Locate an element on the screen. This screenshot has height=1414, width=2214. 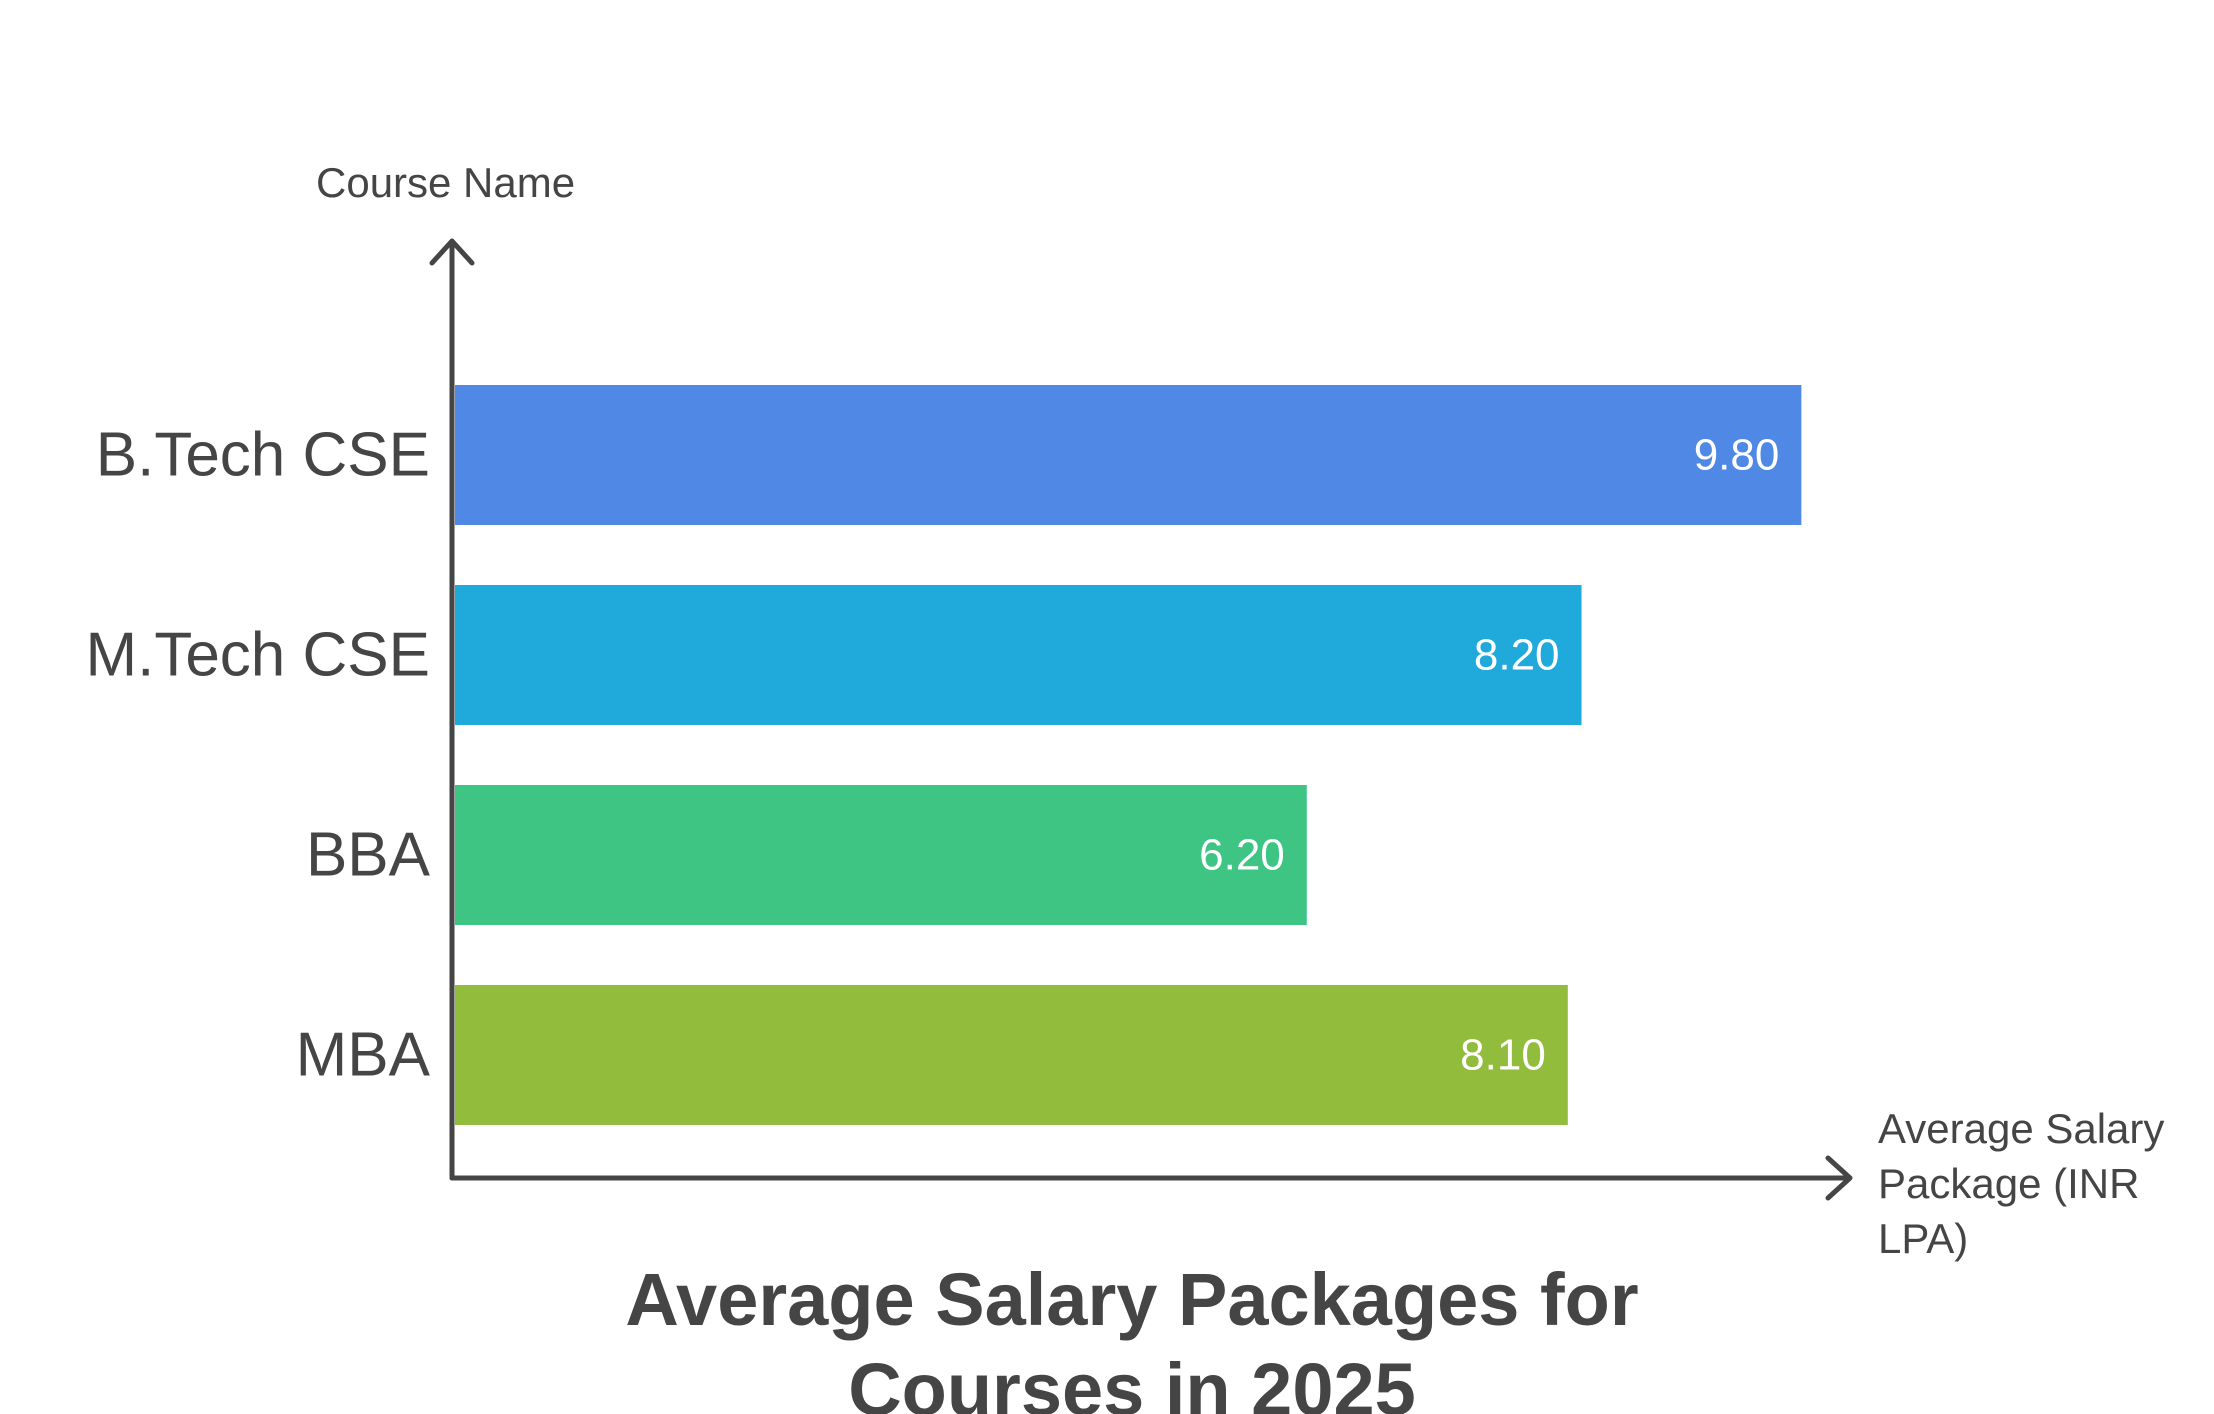
value-label: 8.20 is located at coordinates (1517, 655).